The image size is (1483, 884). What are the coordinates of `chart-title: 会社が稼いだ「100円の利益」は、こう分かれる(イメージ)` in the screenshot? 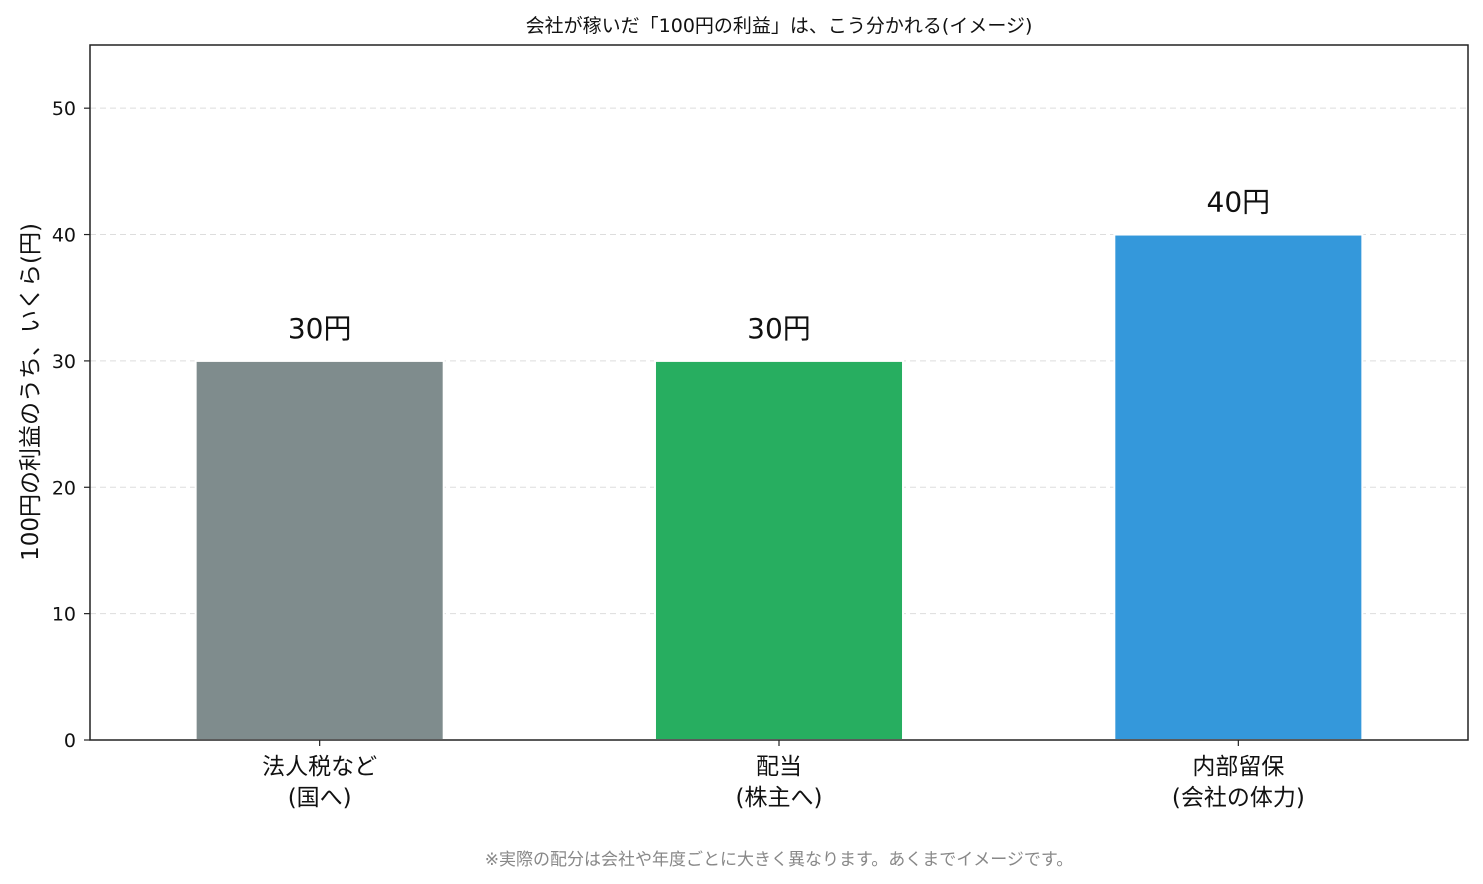 It's located at (779, 26).